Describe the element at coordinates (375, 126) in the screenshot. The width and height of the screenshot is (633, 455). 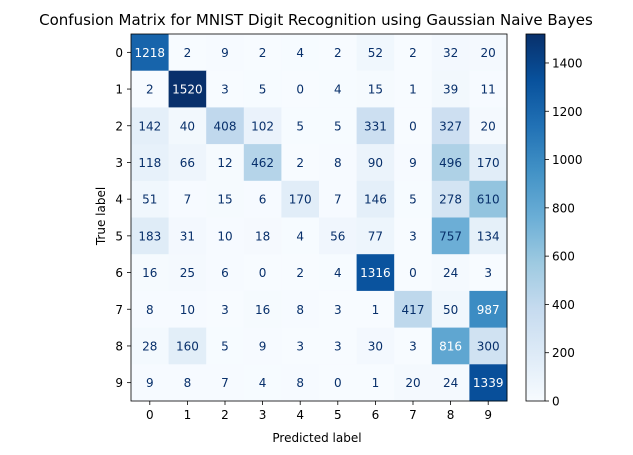
I see `cell-value: 331` at that location.